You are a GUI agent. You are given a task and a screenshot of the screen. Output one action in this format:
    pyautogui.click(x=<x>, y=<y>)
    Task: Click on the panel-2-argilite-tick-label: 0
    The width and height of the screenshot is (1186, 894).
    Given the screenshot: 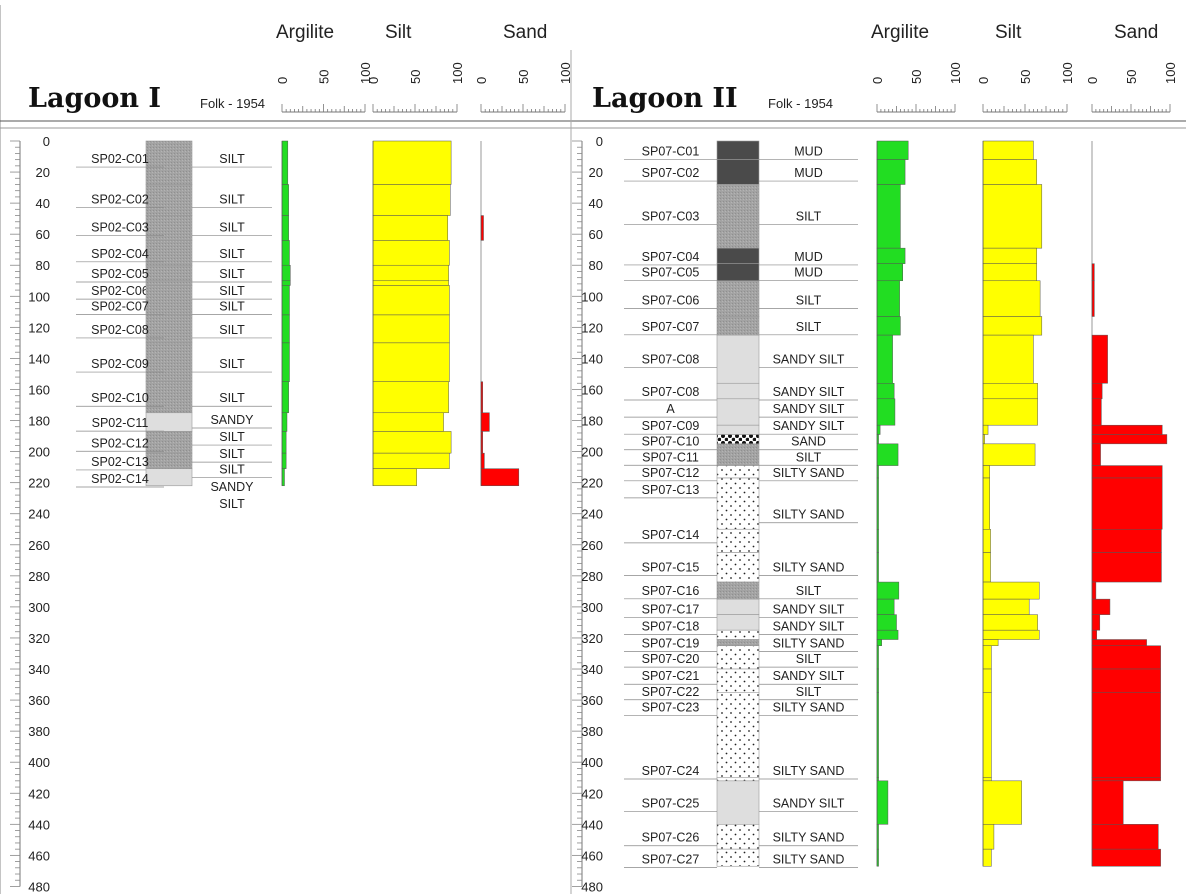 What is the action you would take?
    pyautogui.click(x=877, y=80)
    